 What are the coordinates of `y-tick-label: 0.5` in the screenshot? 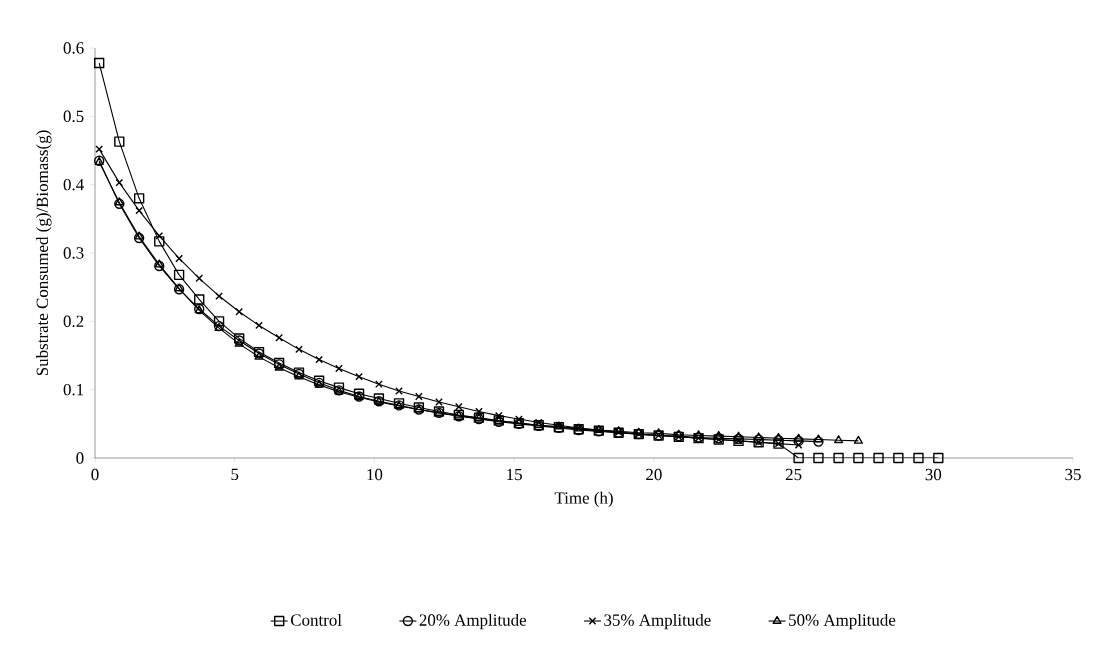 It's located at (73, 116).